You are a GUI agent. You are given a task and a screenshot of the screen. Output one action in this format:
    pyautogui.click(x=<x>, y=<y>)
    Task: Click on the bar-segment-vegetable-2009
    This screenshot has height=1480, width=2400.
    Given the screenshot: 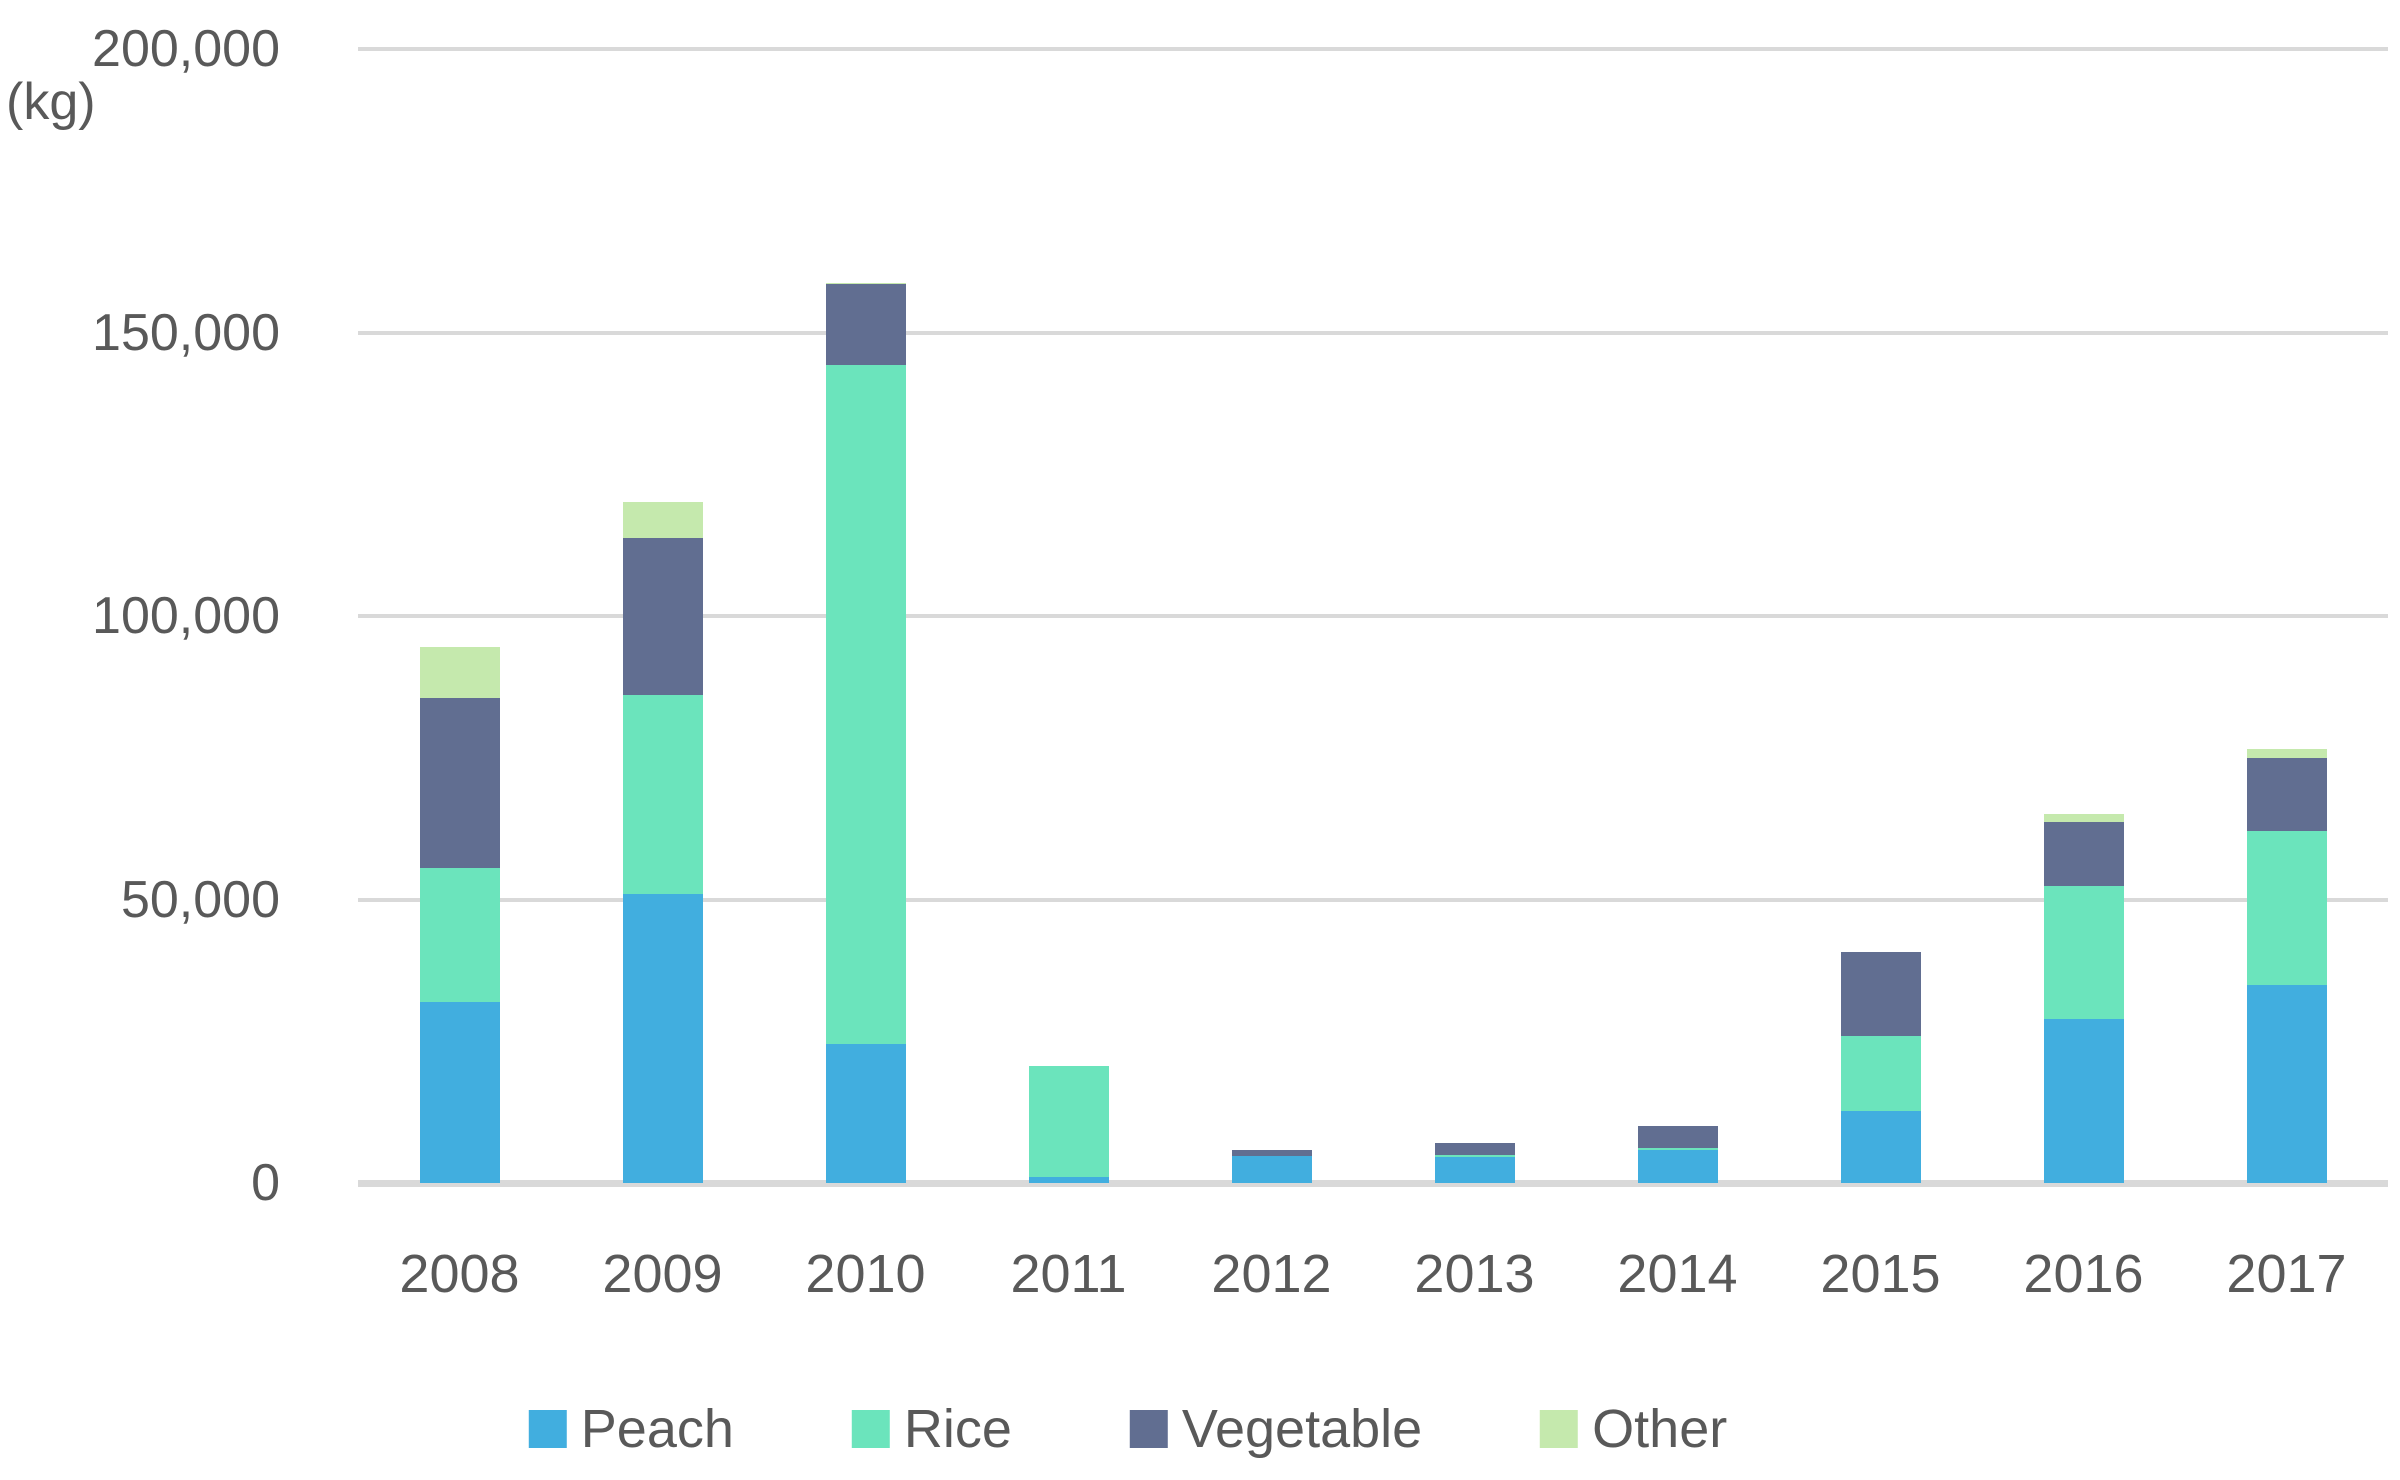 What is the action you would take?
    pyautogui.click(x=662, y=616)
    